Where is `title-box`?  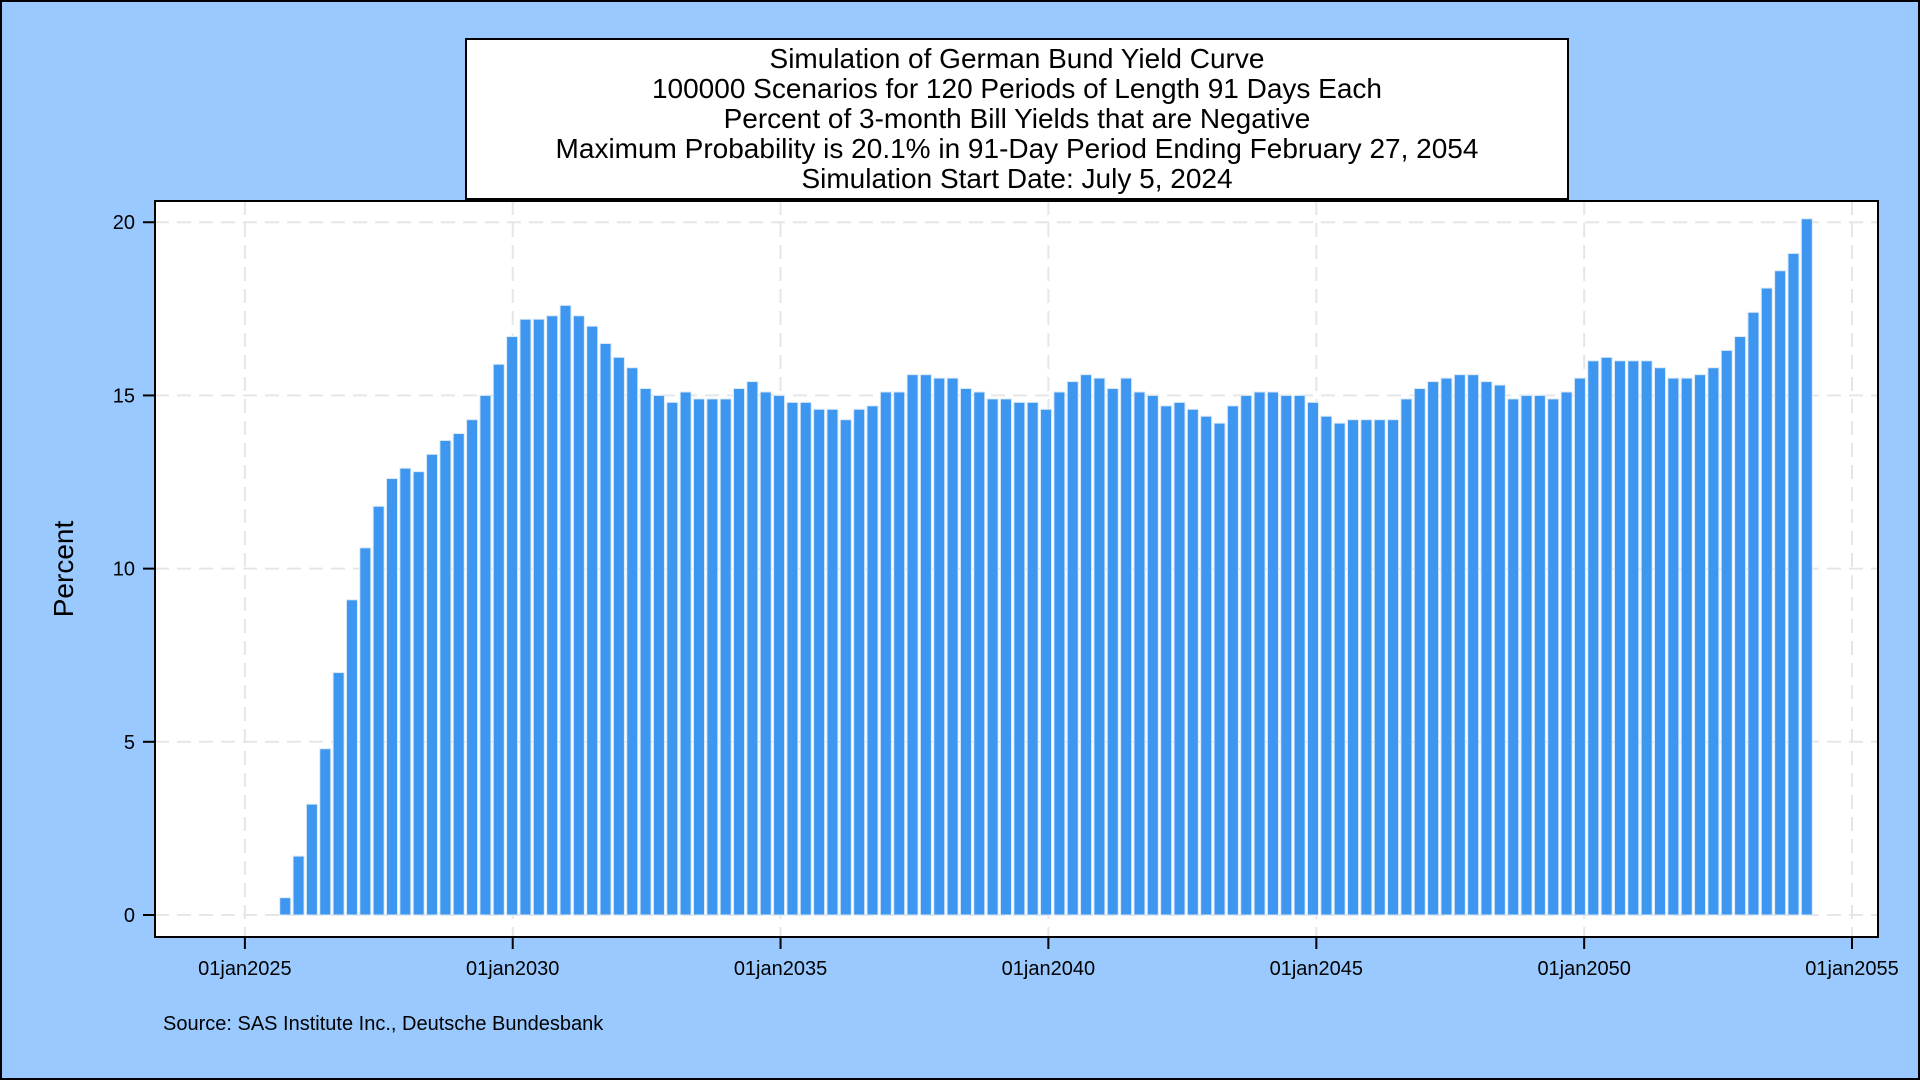
title-box is located at coordinates (1017, 119).